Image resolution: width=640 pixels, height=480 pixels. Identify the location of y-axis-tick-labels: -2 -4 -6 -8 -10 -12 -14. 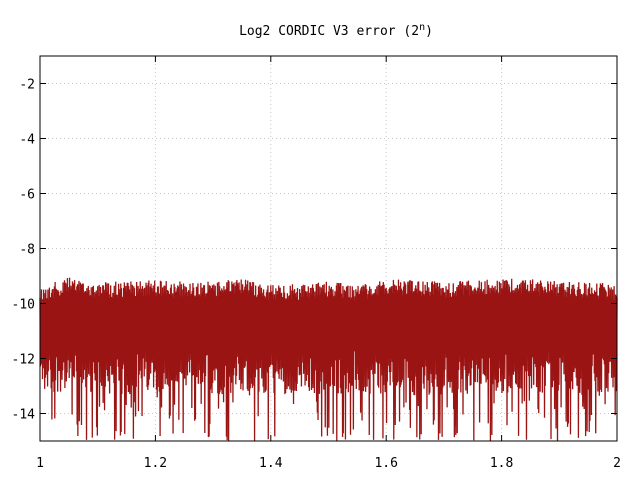
(24, 250).